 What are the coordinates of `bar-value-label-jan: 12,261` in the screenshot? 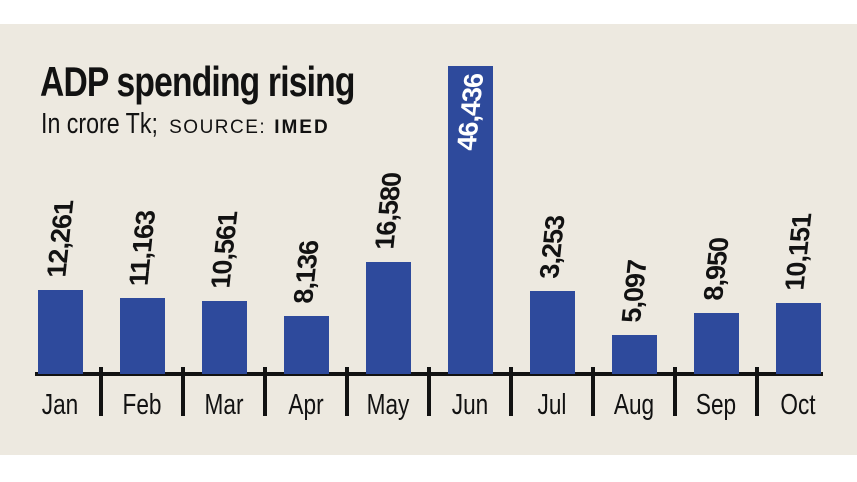 It's located at (60, 239).